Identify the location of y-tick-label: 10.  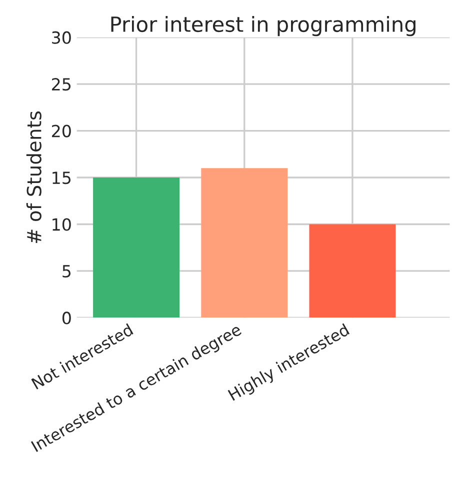
(61, 224).